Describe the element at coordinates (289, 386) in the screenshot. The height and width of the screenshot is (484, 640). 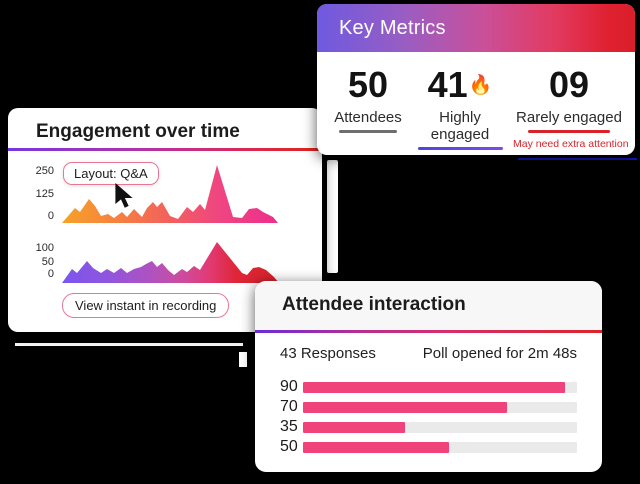
I see `bar-value-label: 90` at that location.